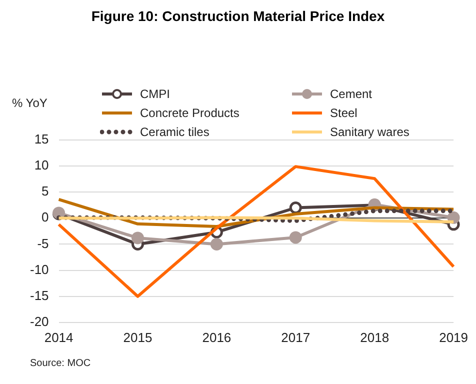 This screenshot has width=476, height=384. What do you see at coordinates (370, 132) in the screenshot?
I see `legend-label: Sanitary wares` at bounding box center [370, 132].